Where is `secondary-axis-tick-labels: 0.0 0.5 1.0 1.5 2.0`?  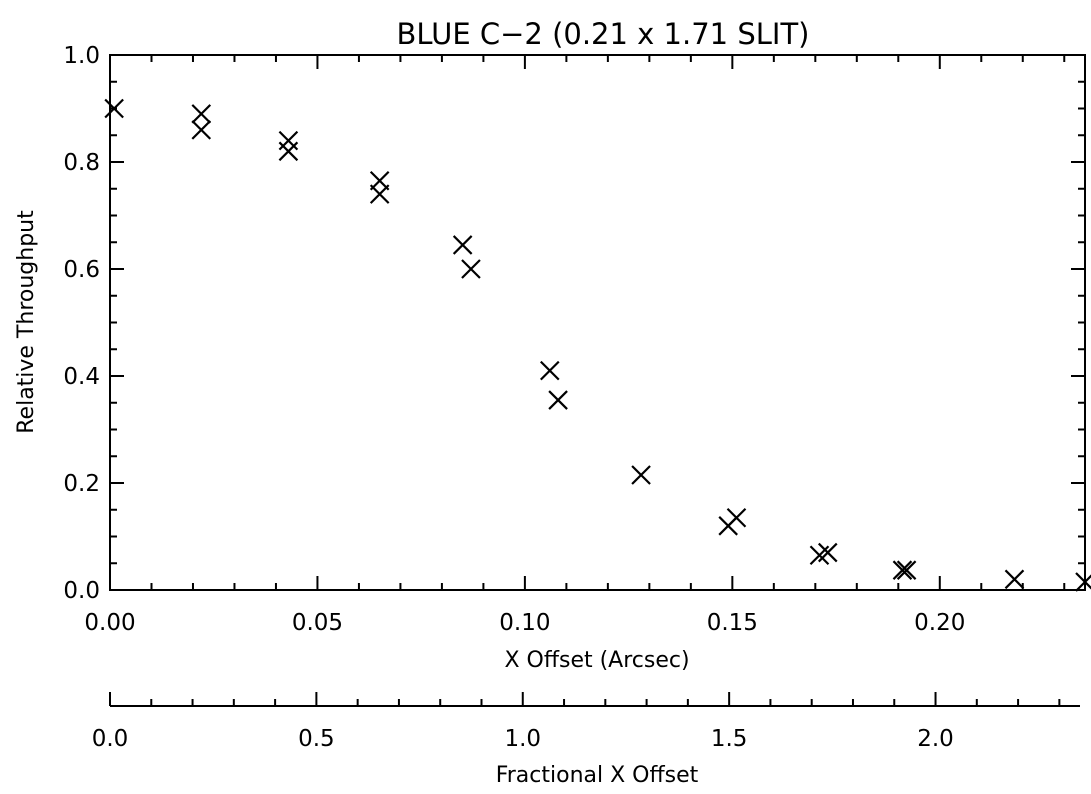 secondary-axis-tick-labels: 0.0 0.5 1.0 1.5 2.0 is located at coordinates (523, 739).